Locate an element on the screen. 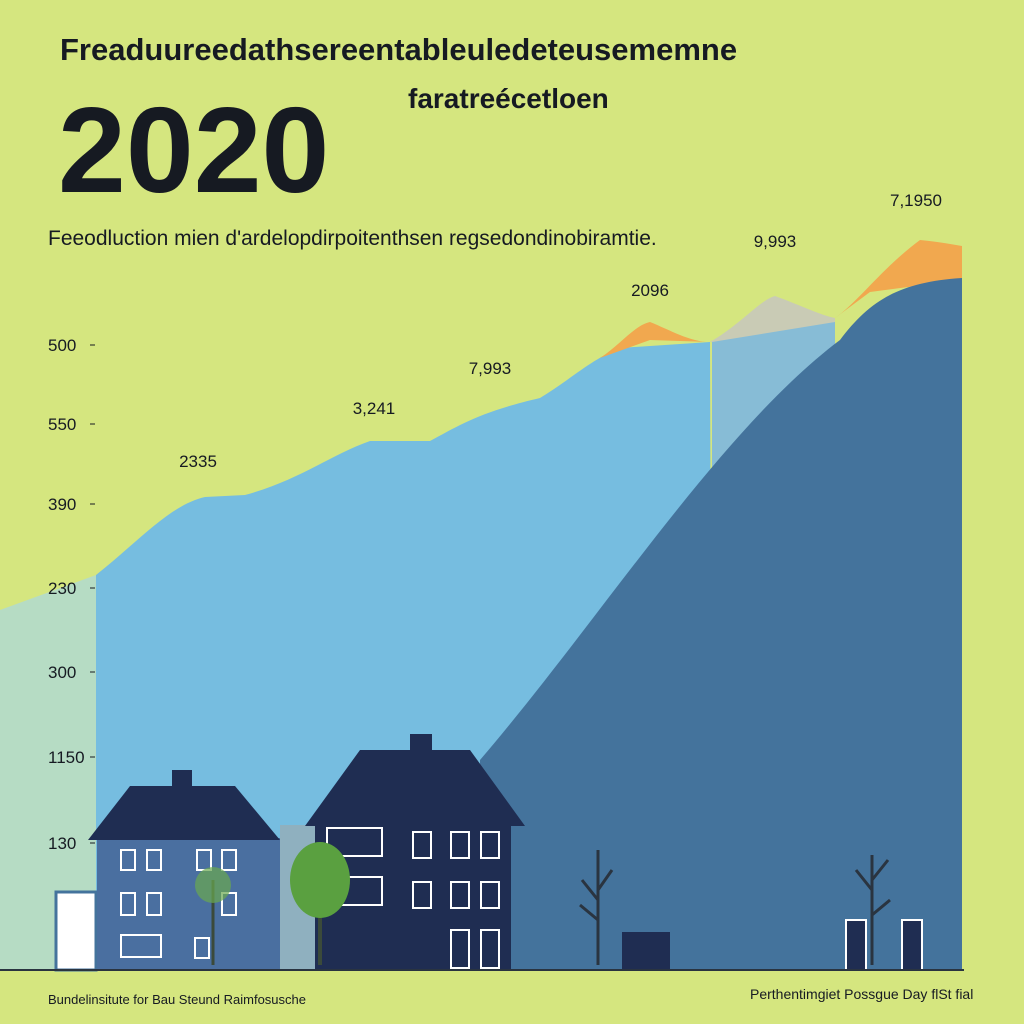  annotation: 7,993 is located at coordinates (490, 368).